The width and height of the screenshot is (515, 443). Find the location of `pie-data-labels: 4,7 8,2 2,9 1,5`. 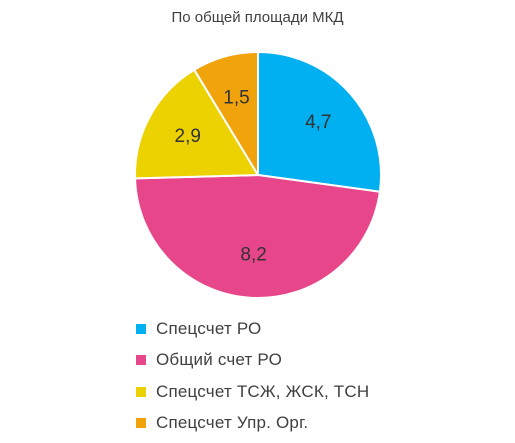

pie-data-labels: 4,7 8,2 2,9 1,5 is located at coordinates (253, 176).